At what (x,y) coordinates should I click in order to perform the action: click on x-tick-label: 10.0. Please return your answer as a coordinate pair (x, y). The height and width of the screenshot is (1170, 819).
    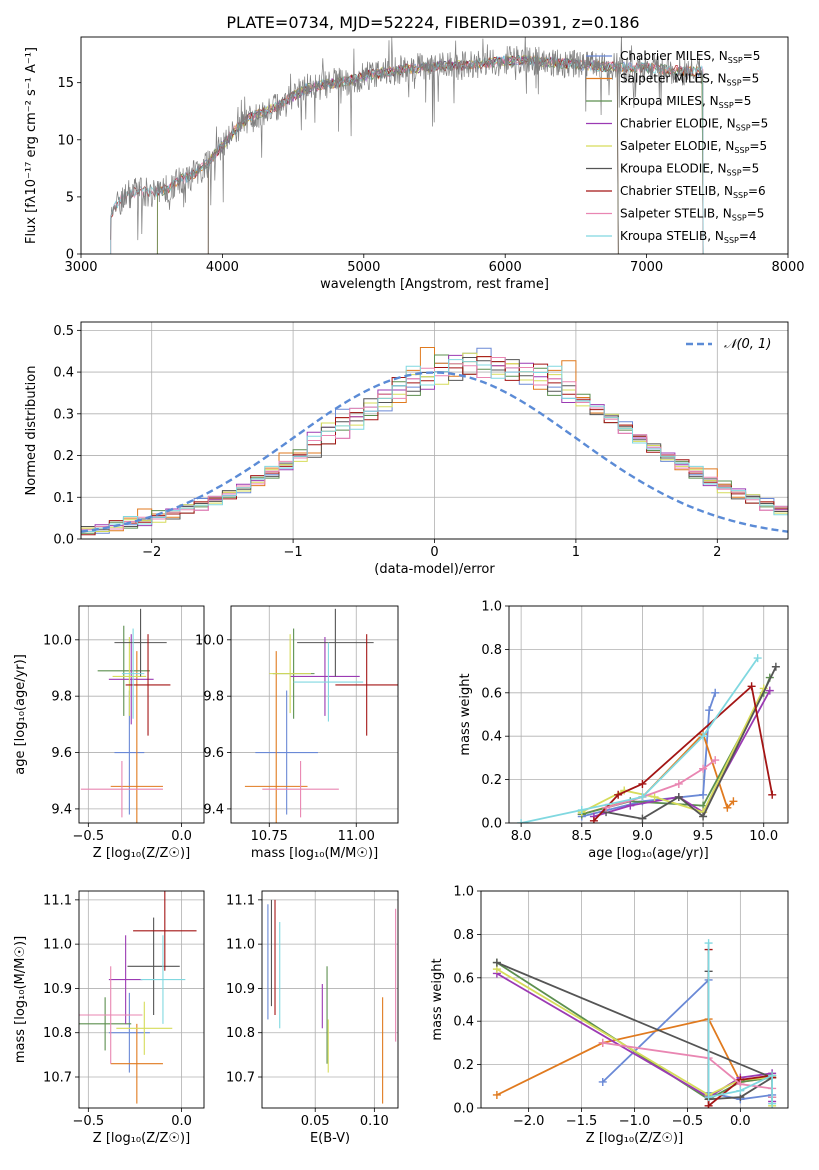
    Looking at the image, I should click on (763, 836).